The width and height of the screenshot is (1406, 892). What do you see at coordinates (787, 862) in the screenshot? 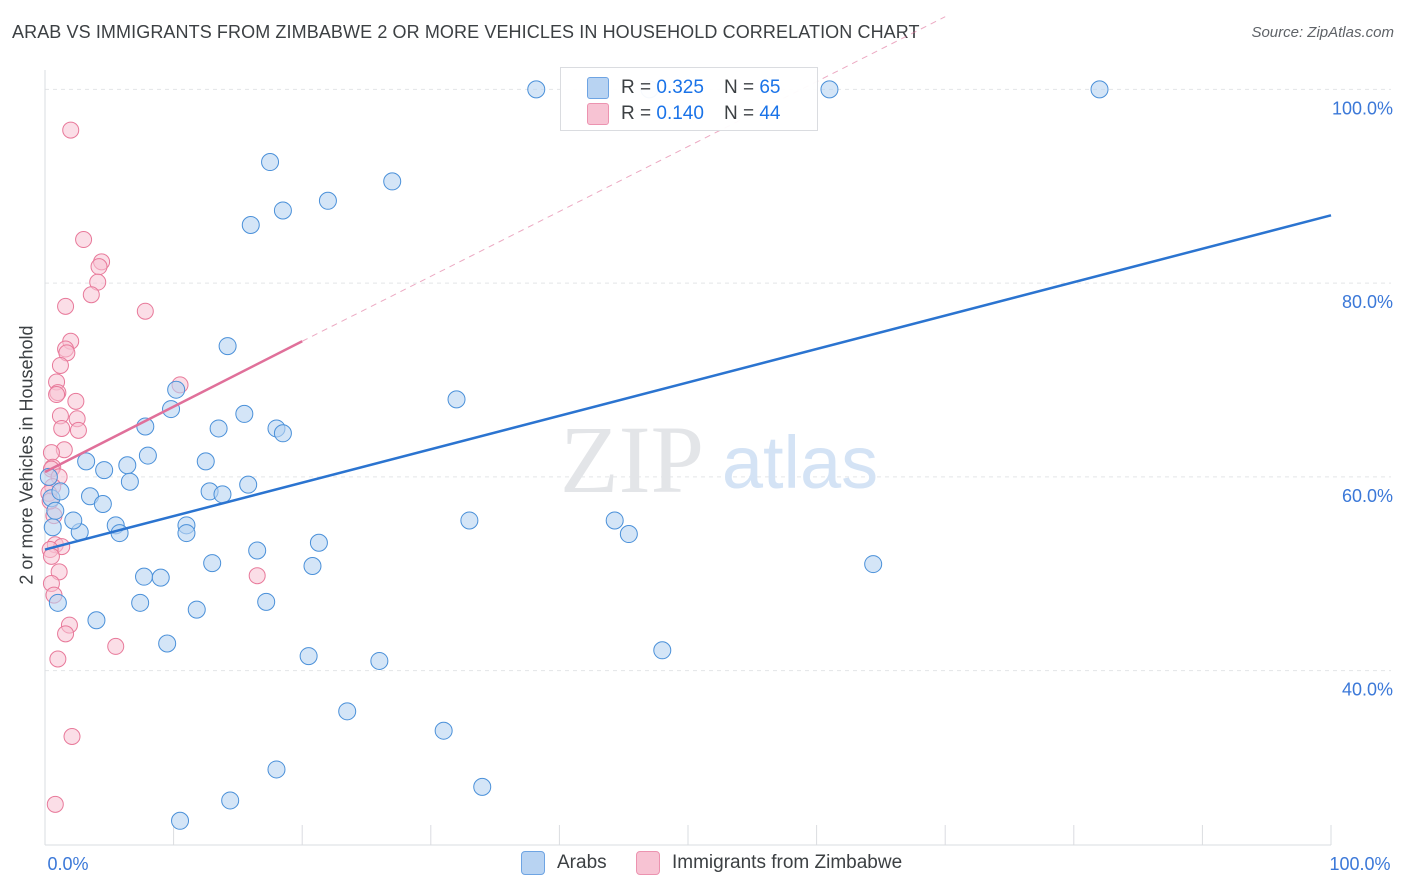
I see `legend-label-zimbabwe: Immigrants from Zimbabwe` at bounding box center [787, 862].